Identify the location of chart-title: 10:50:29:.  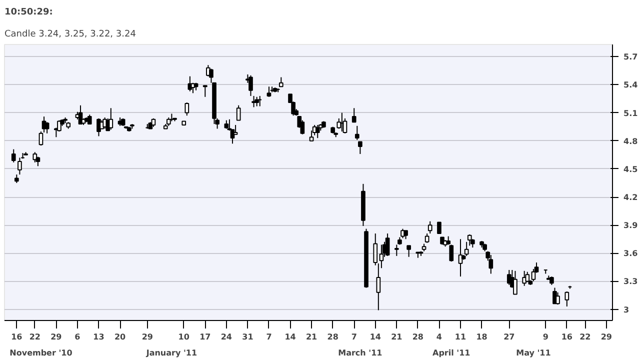
(28, 13).